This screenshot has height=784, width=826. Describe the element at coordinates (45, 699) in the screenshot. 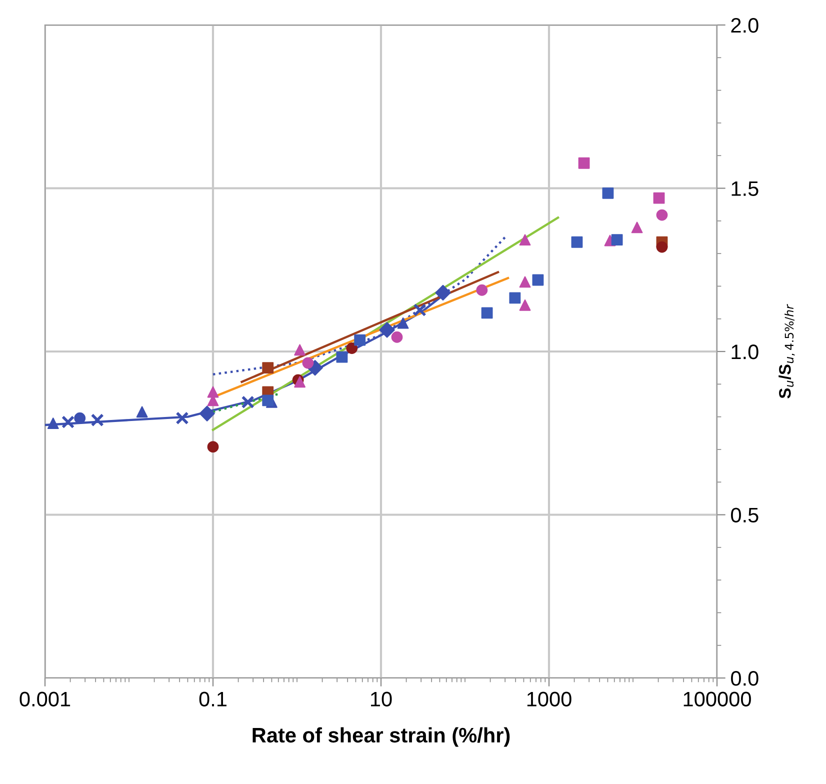

I see `x-tick-label: 0.001` at that location.